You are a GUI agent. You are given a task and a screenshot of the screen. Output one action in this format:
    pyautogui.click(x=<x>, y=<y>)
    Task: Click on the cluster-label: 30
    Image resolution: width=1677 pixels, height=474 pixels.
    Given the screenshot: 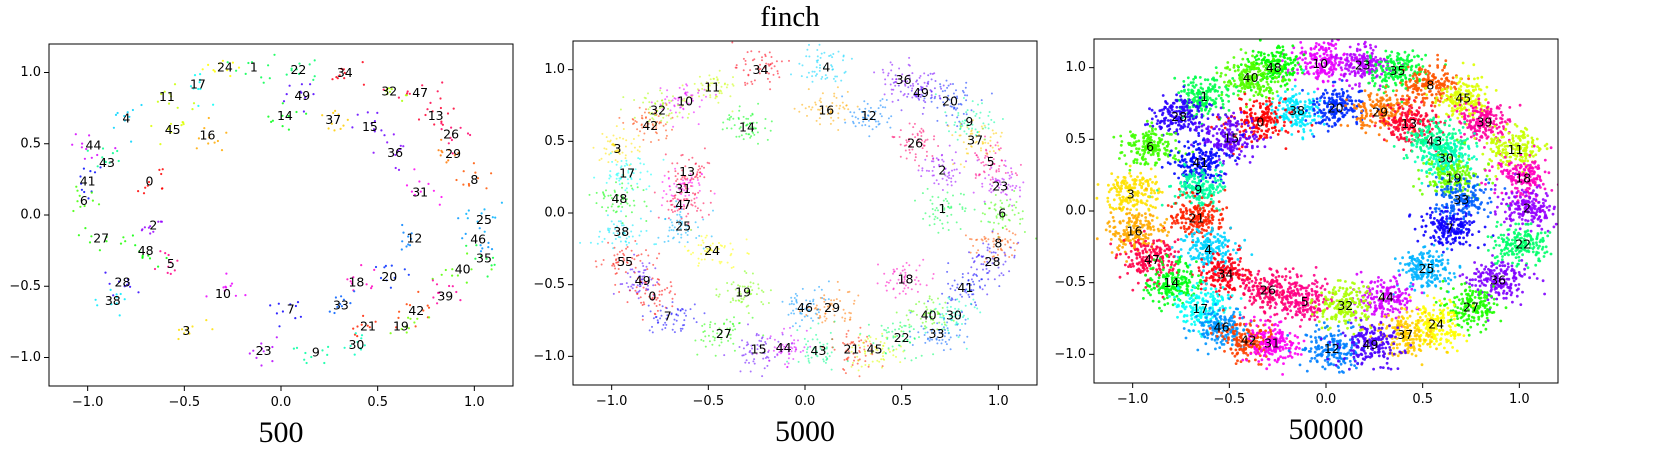 What is the action you would take?
    pyautogui.click(x=356, y=344)
    